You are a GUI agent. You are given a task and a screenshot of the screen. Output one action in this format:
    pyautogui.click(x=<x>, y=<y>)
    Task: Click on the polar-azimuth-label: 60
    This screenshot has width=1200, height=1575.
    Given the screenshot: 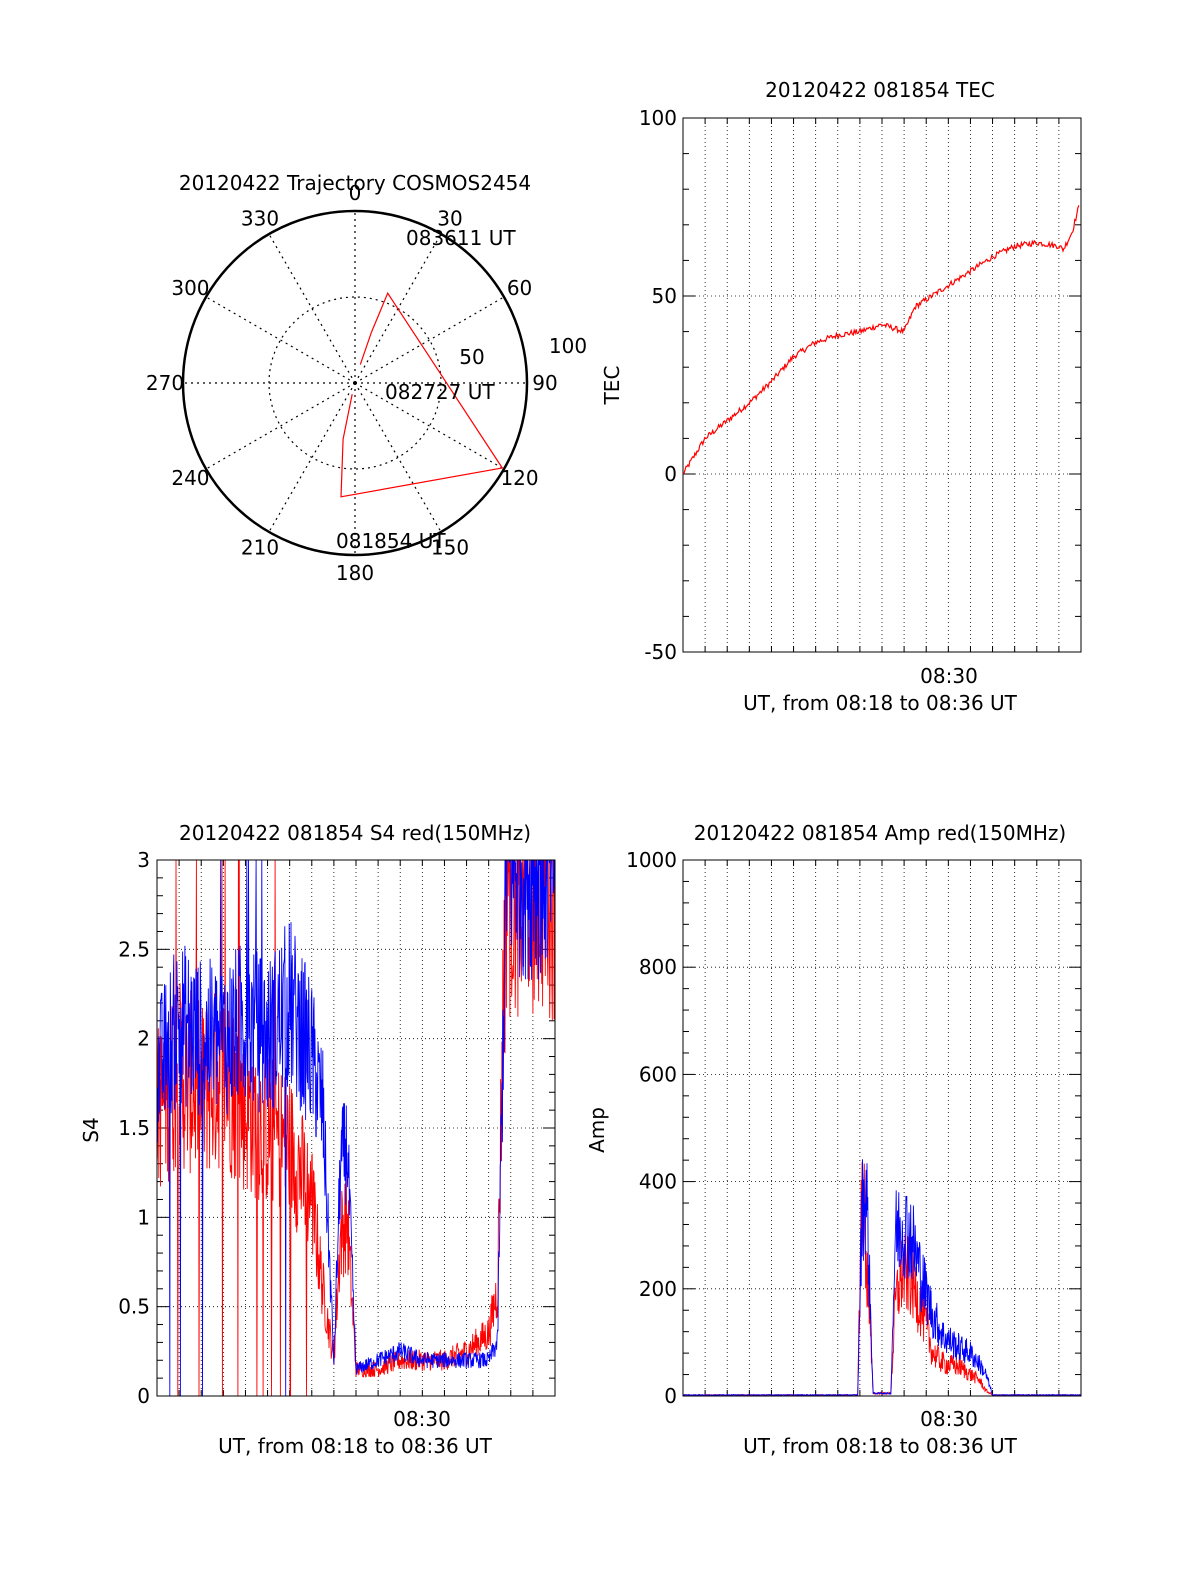 What is the action you would take?
    pyautogui.click(x=519, y=288)
    